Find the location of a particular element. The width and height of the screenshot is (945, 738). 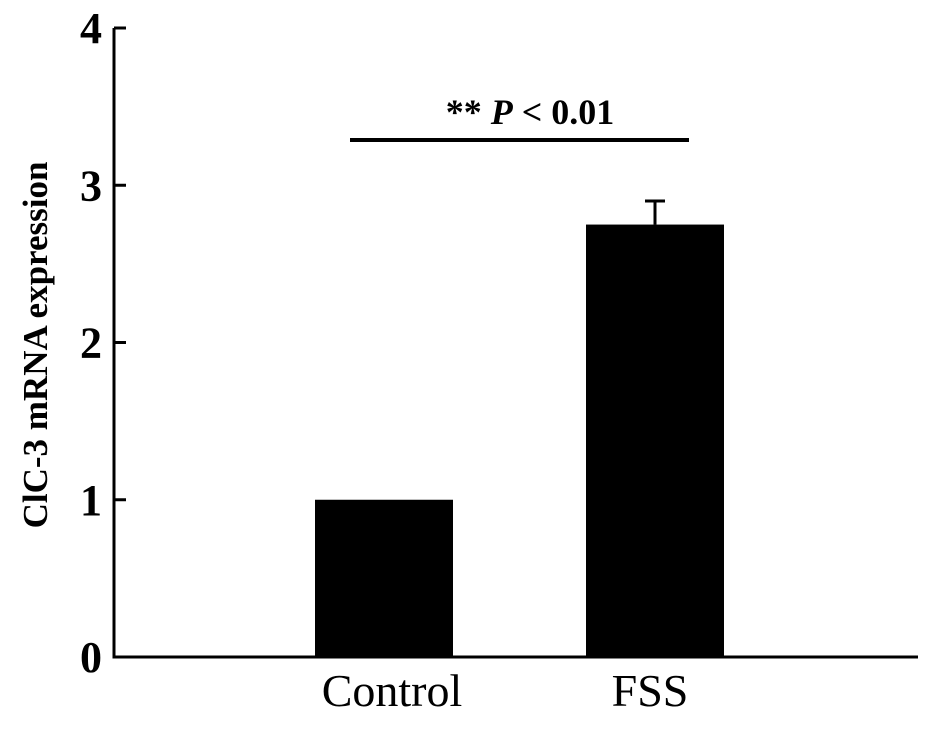

x-tick-label-fss: FSS is located at coordinates (650, 690).